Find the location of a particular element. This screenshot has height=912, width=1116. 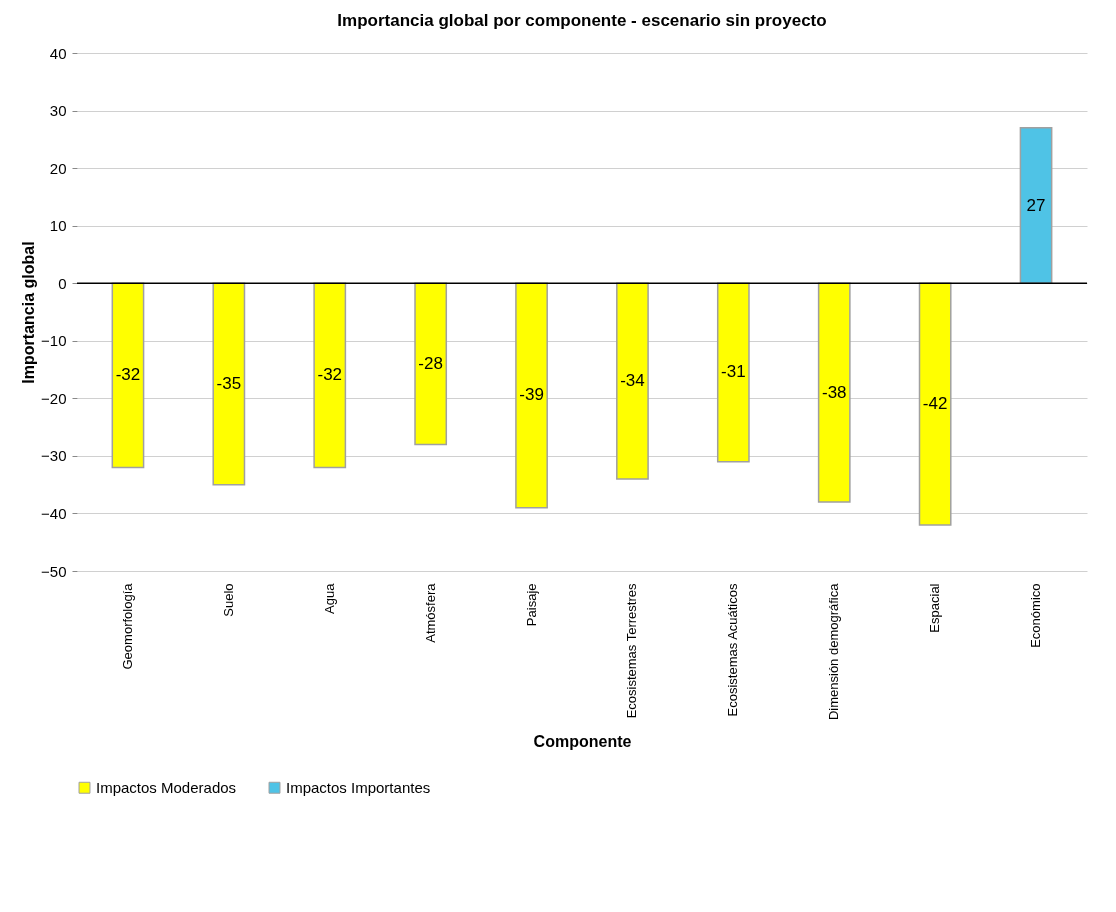

data-label: -31 is located at coordinates (733, 372).